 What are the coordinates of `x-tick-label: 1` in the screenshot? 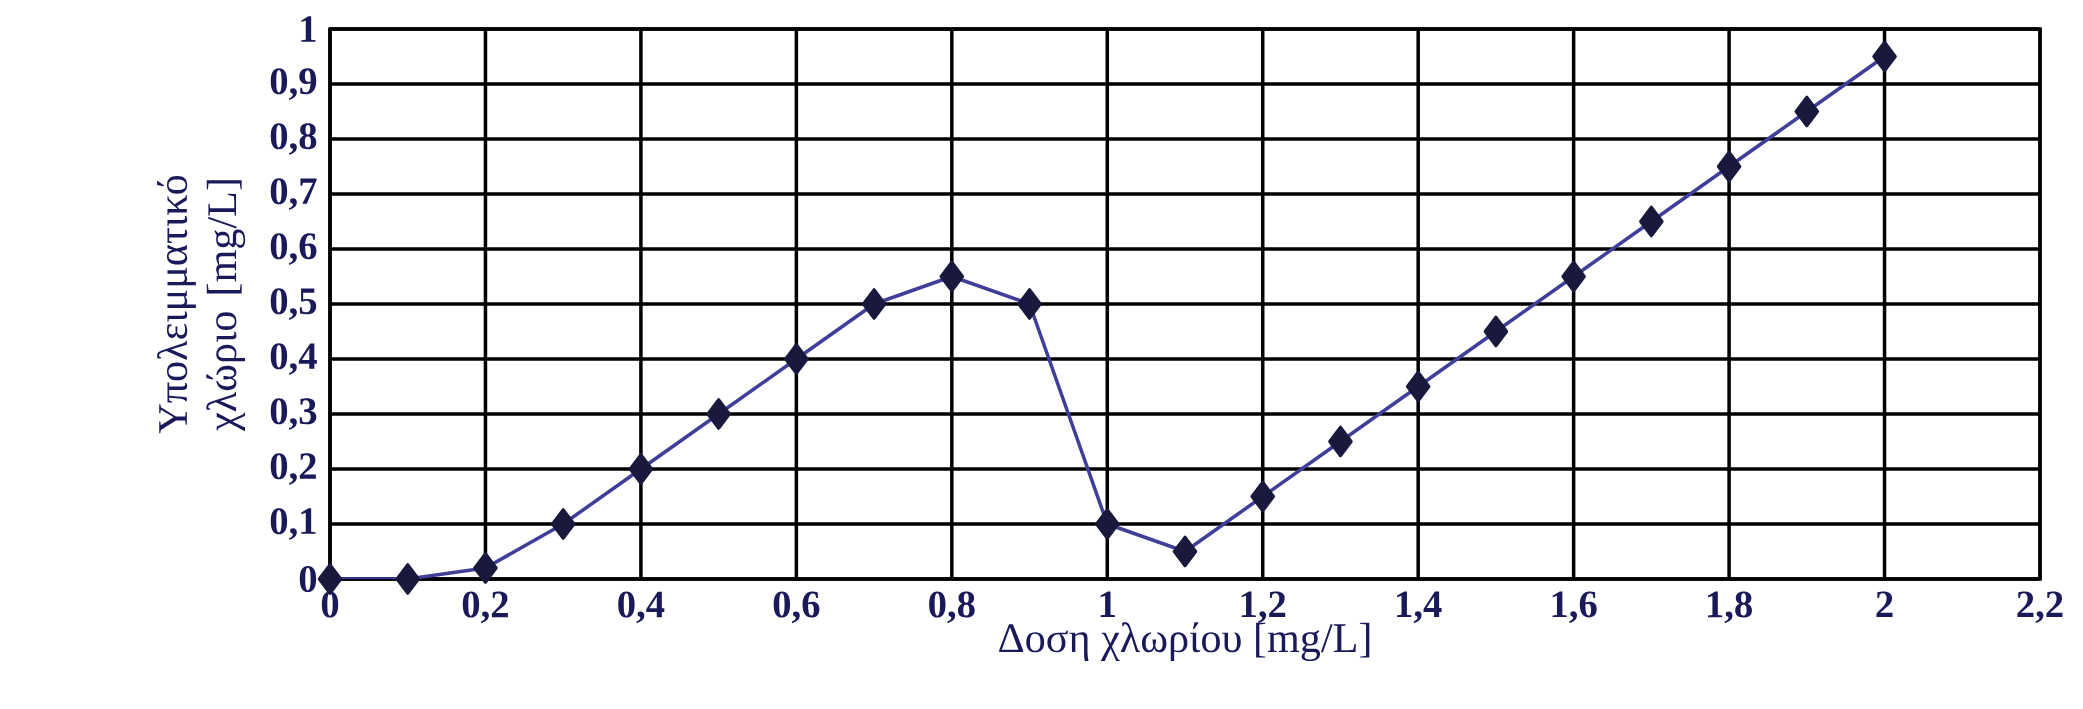 It's located at (1107, 604).